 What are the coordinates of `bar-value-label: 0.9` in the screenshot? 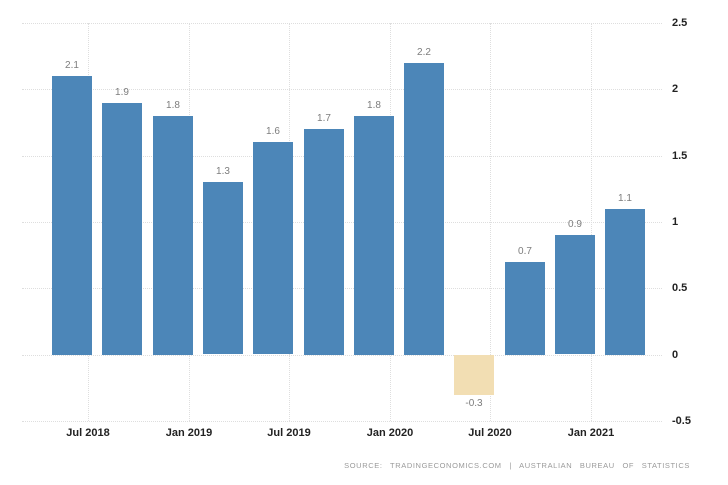 It's located at (575, 224).